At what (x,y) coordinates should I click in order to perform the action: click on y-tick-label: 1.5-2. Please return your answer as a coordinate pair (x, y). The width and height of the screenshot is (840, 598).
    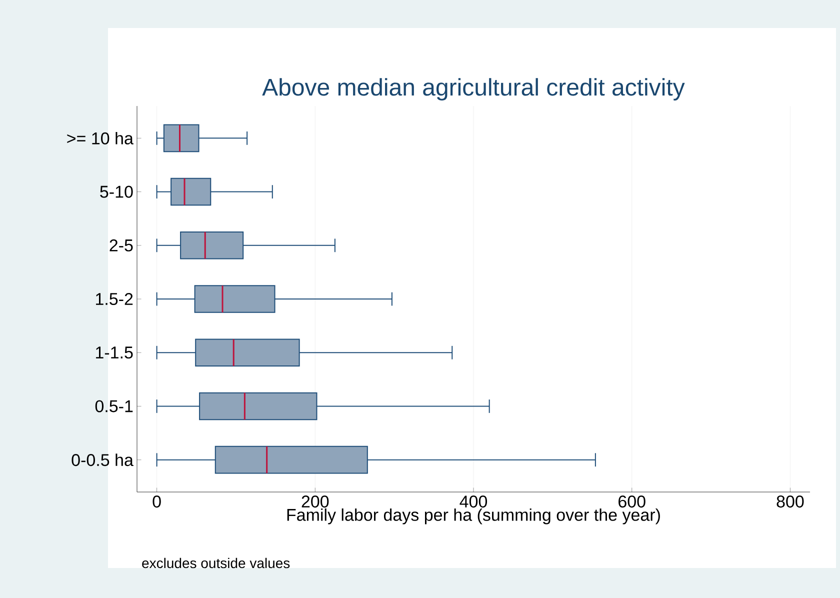
    Looking at the image, I should click on (114, 299).